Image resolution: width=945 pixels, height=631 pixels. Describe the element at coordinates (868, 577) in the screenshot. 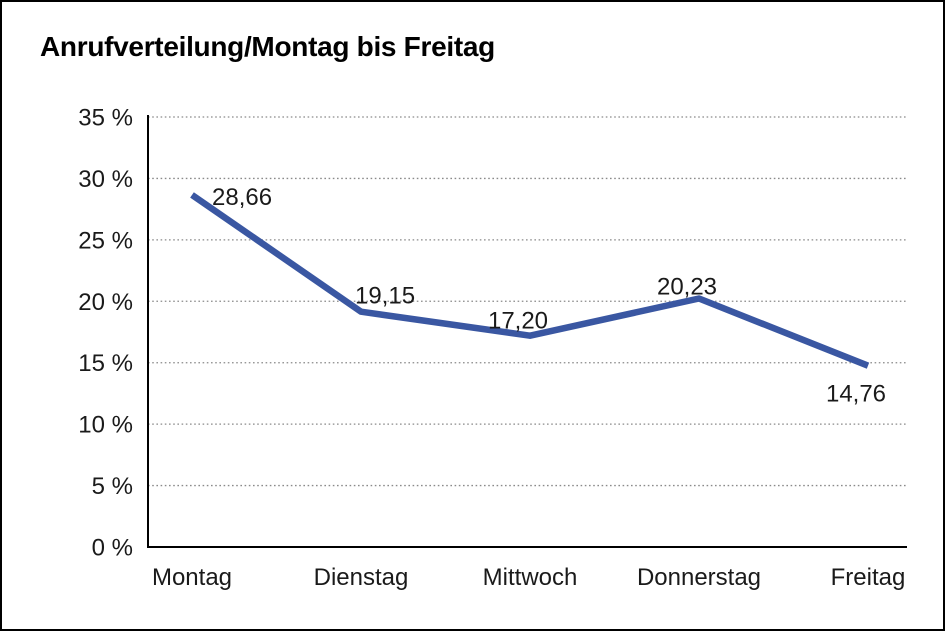

I see `x-category-label: Freitag` at that location.